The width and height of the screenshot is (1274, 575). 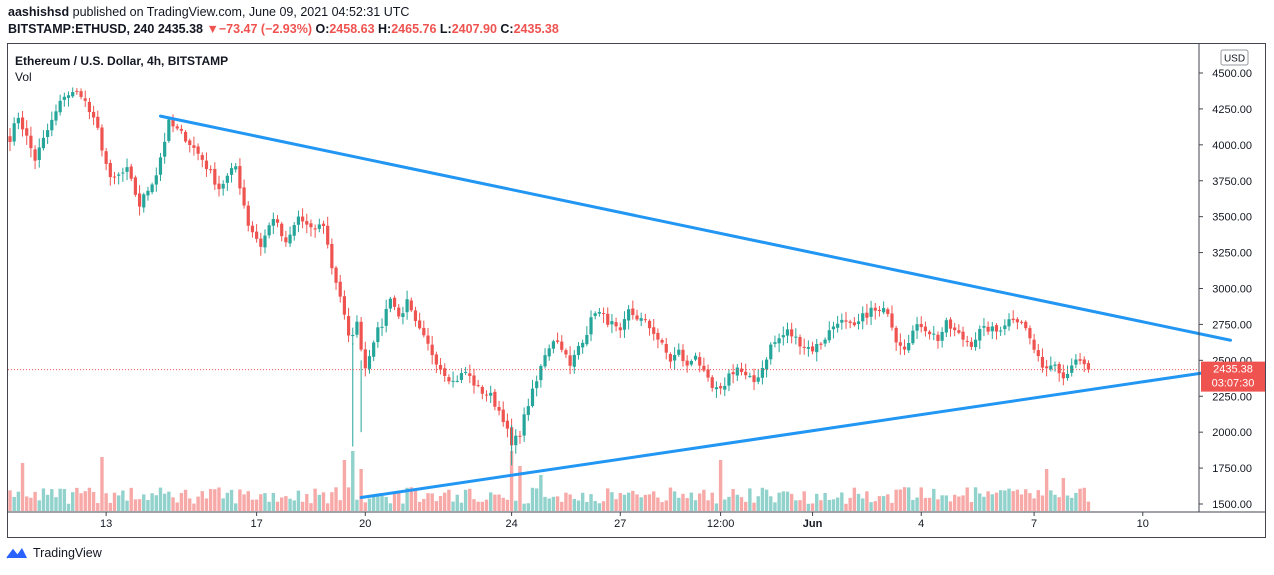 I want to click on price-tick-label: 4000.00, so click(x=1232, y=146).